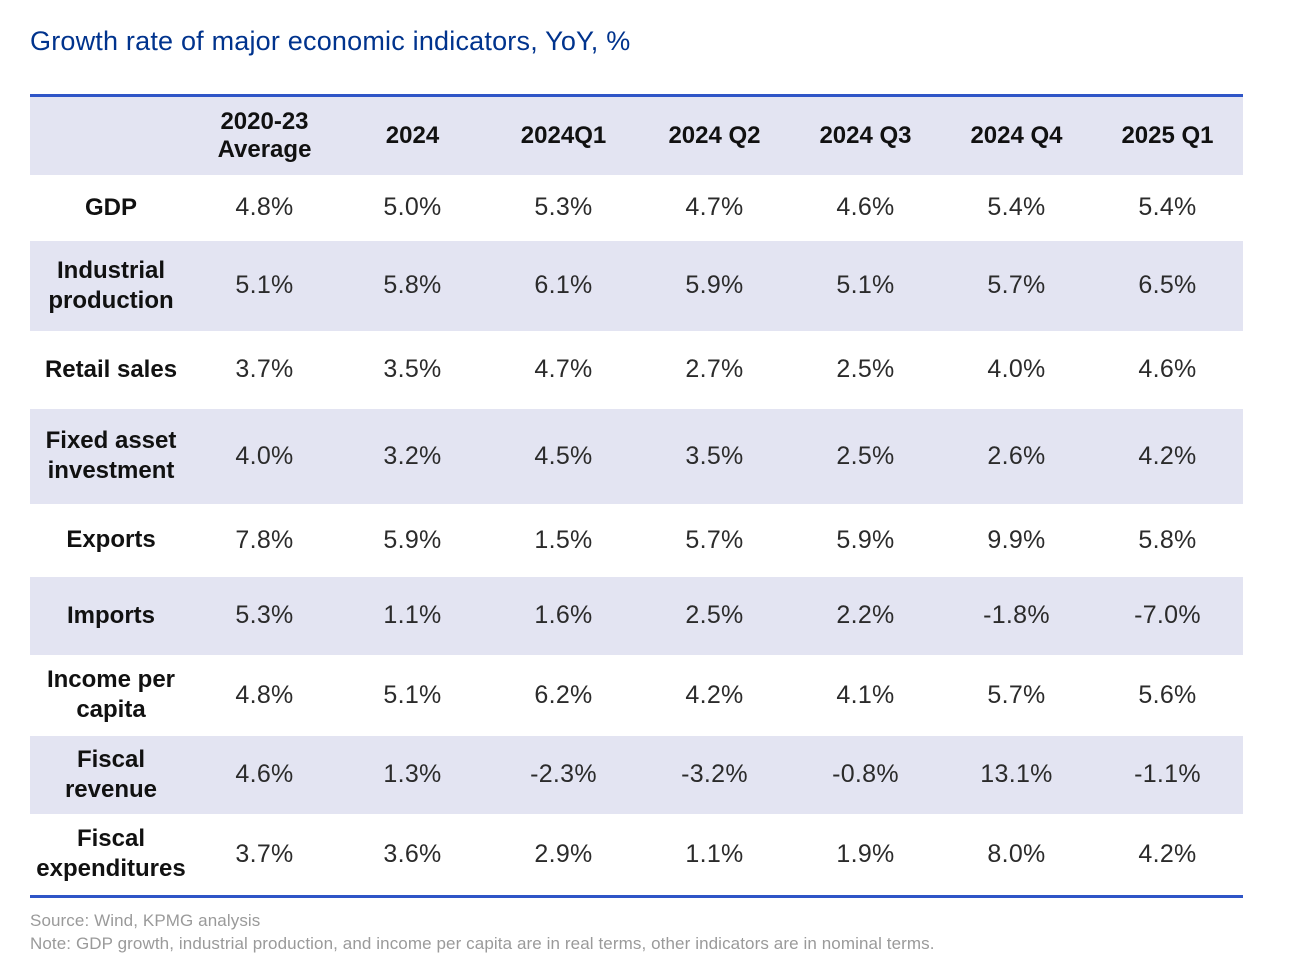  Describe the element at coordinates (111, 774) in the screenshot. I see `row-label: Fiscal revenue` at that location.